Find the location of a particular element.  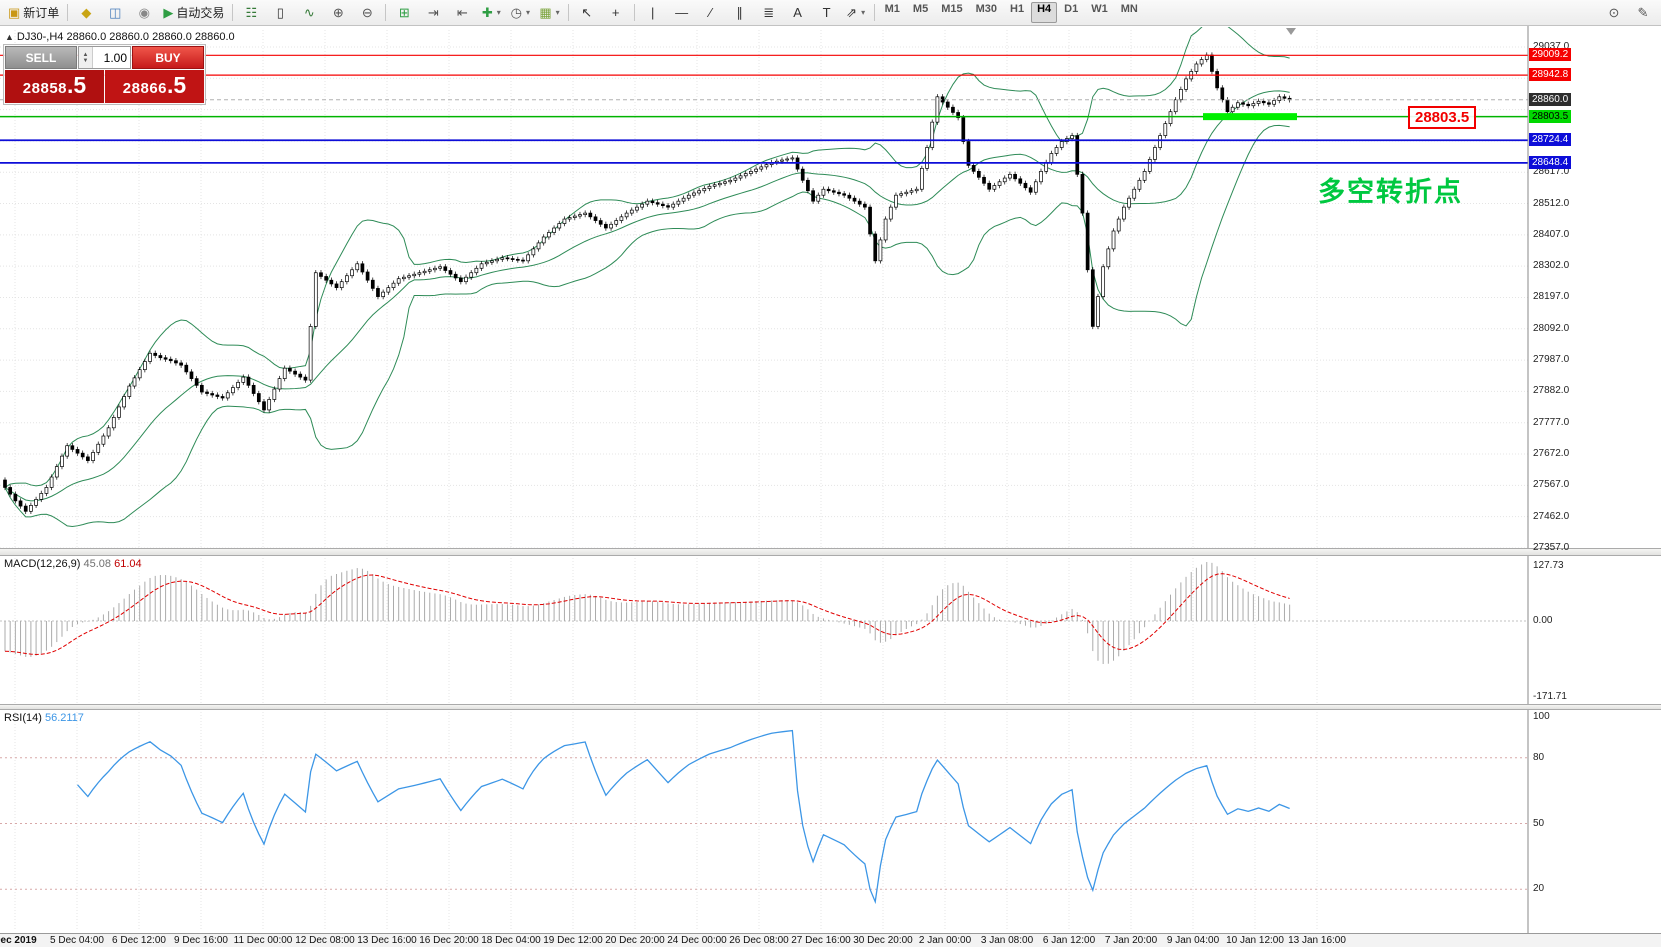

candlestick-chart-type-icon: ▯ is located at coordinates (280, 12).